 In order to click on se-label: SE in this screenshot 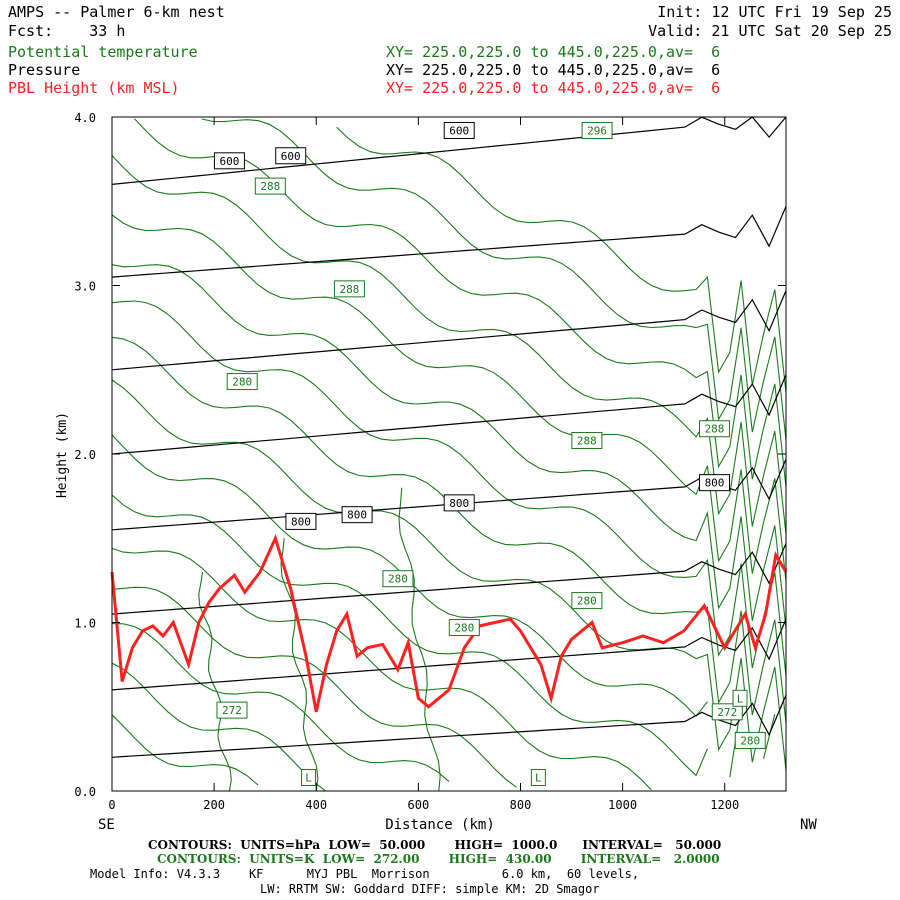, I will do `click(106, 825)`.